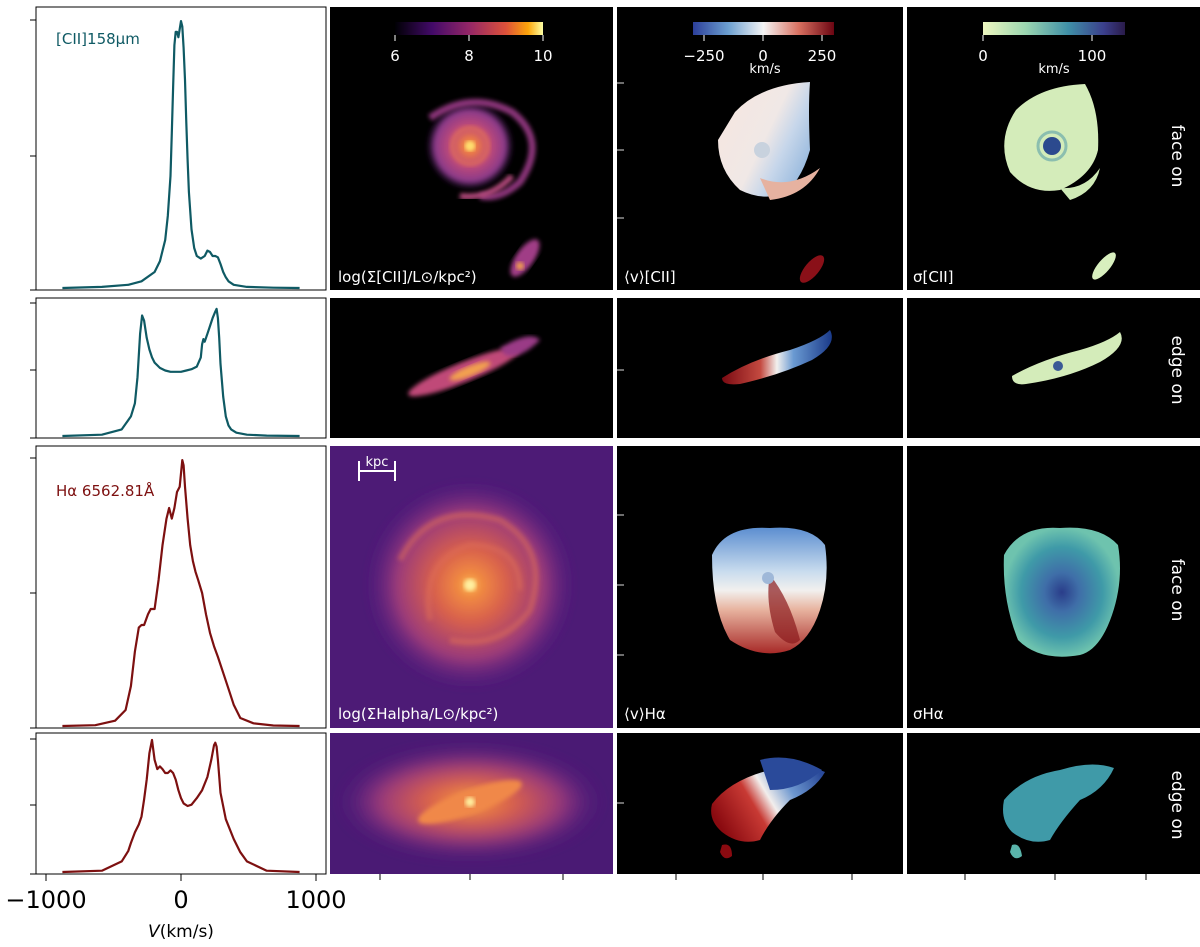  What do you see at coordinates (777, 357) in the screenshot?
I see `cii-edge-velocity-image` at bounding box center [777, 357].